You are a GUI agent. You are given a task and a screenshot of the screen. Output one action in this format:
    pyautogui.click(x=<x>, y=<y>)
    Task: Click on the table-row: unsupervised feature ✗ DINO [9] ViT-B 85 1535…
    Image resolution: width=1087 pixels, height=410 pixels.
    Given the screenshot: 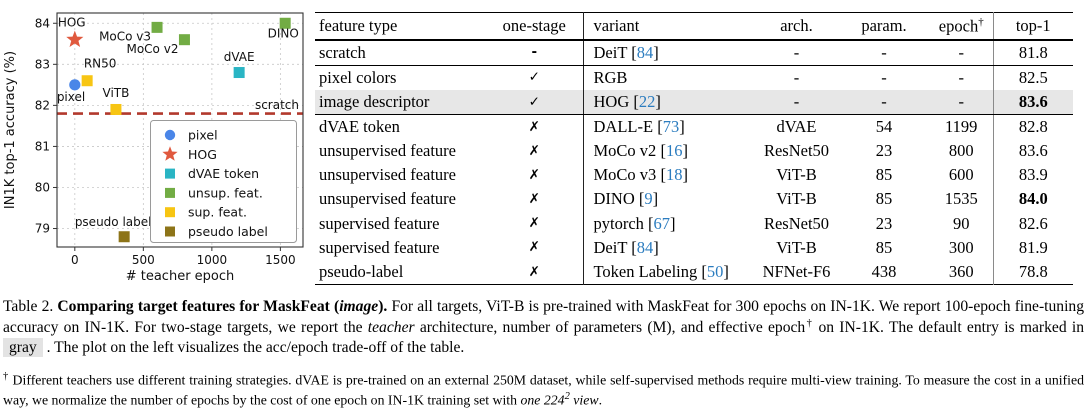 What is the action you would take?
    pyautogui.click(x=694, y=199)
    